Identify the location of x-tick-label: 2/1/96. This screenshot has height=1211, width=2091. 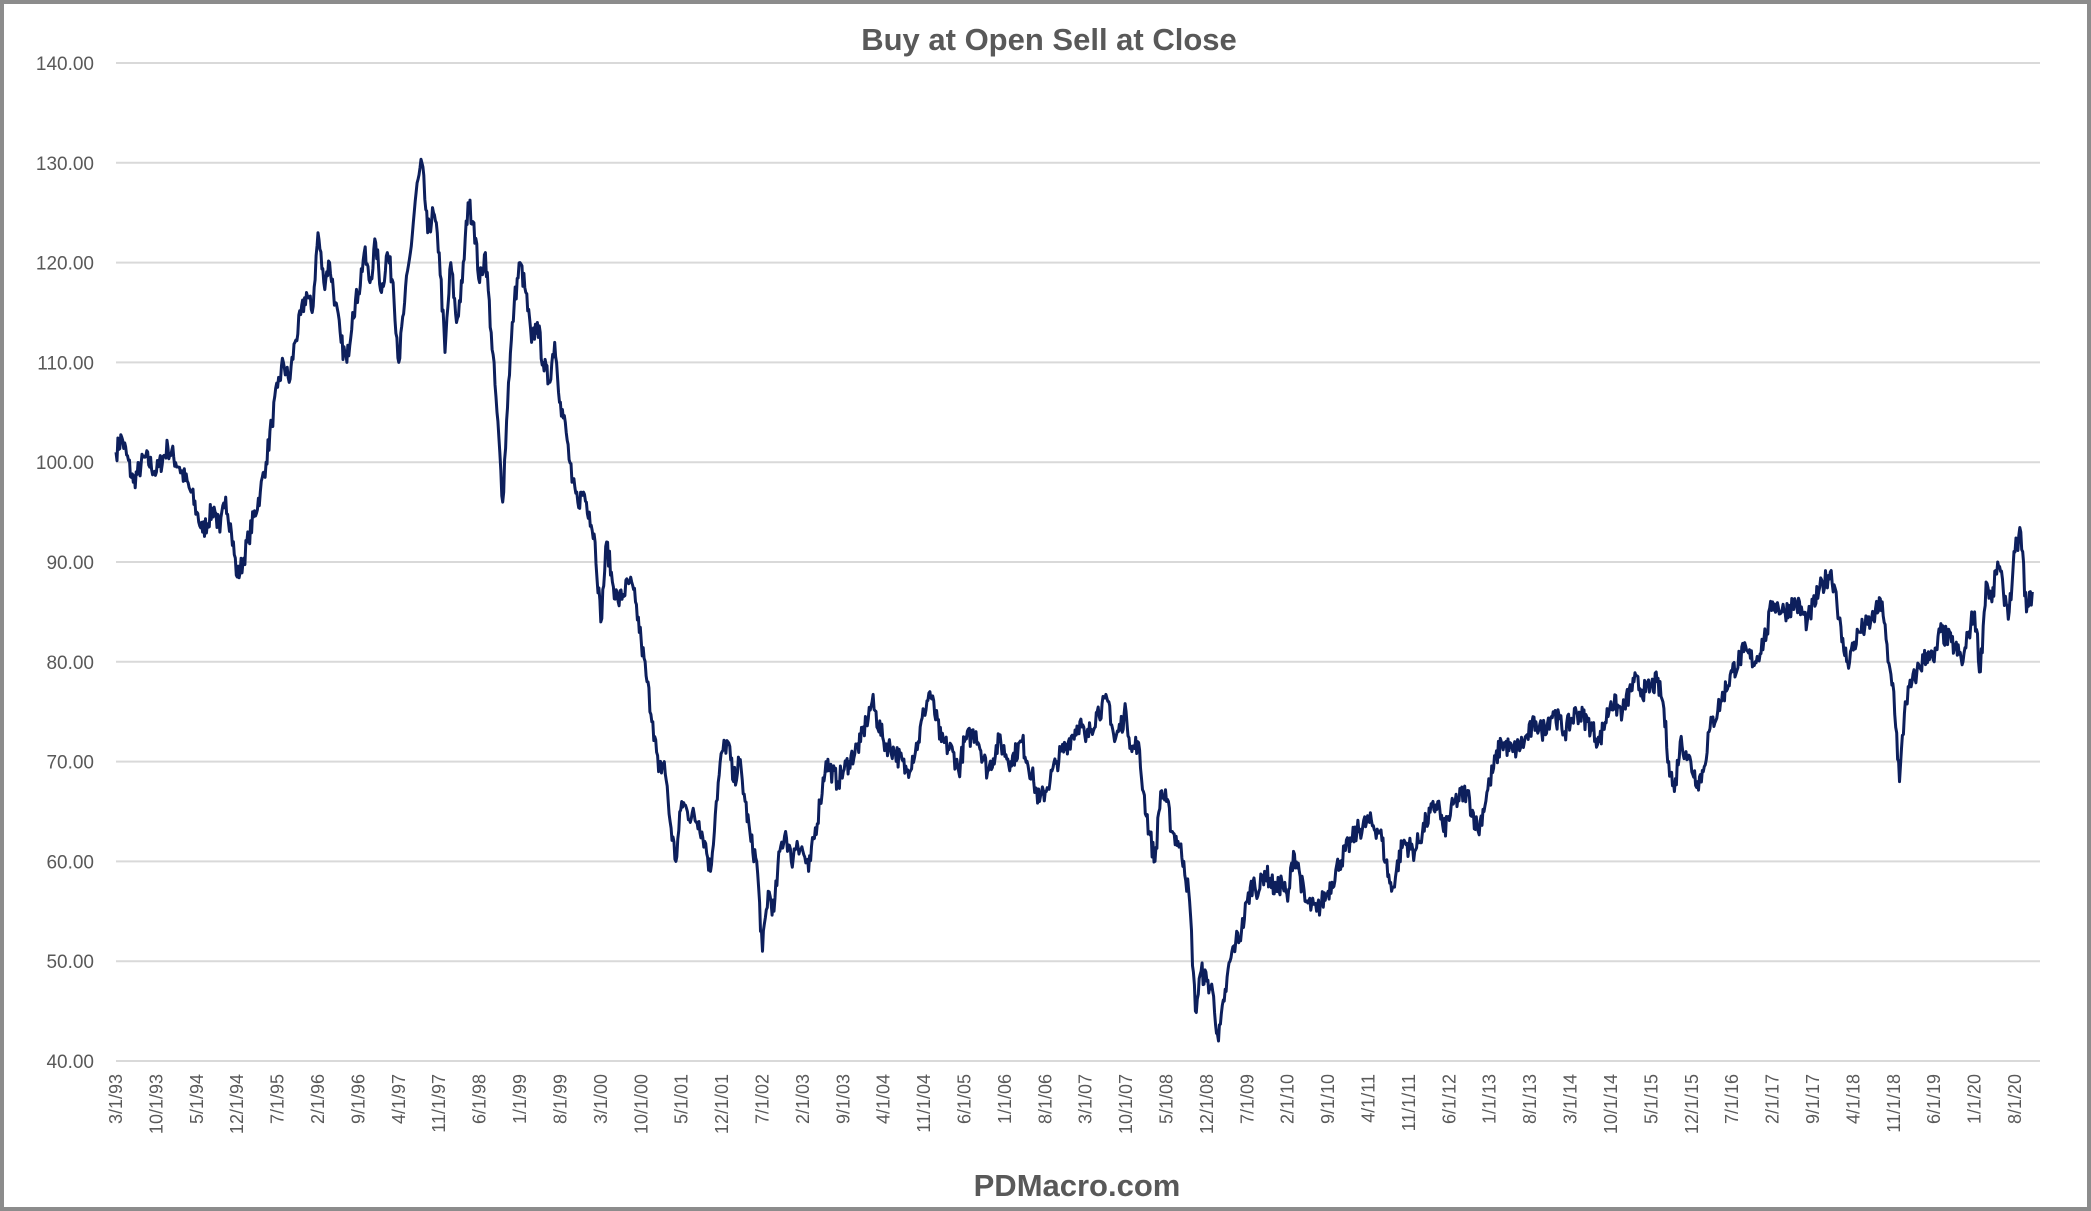
(318, 1099).